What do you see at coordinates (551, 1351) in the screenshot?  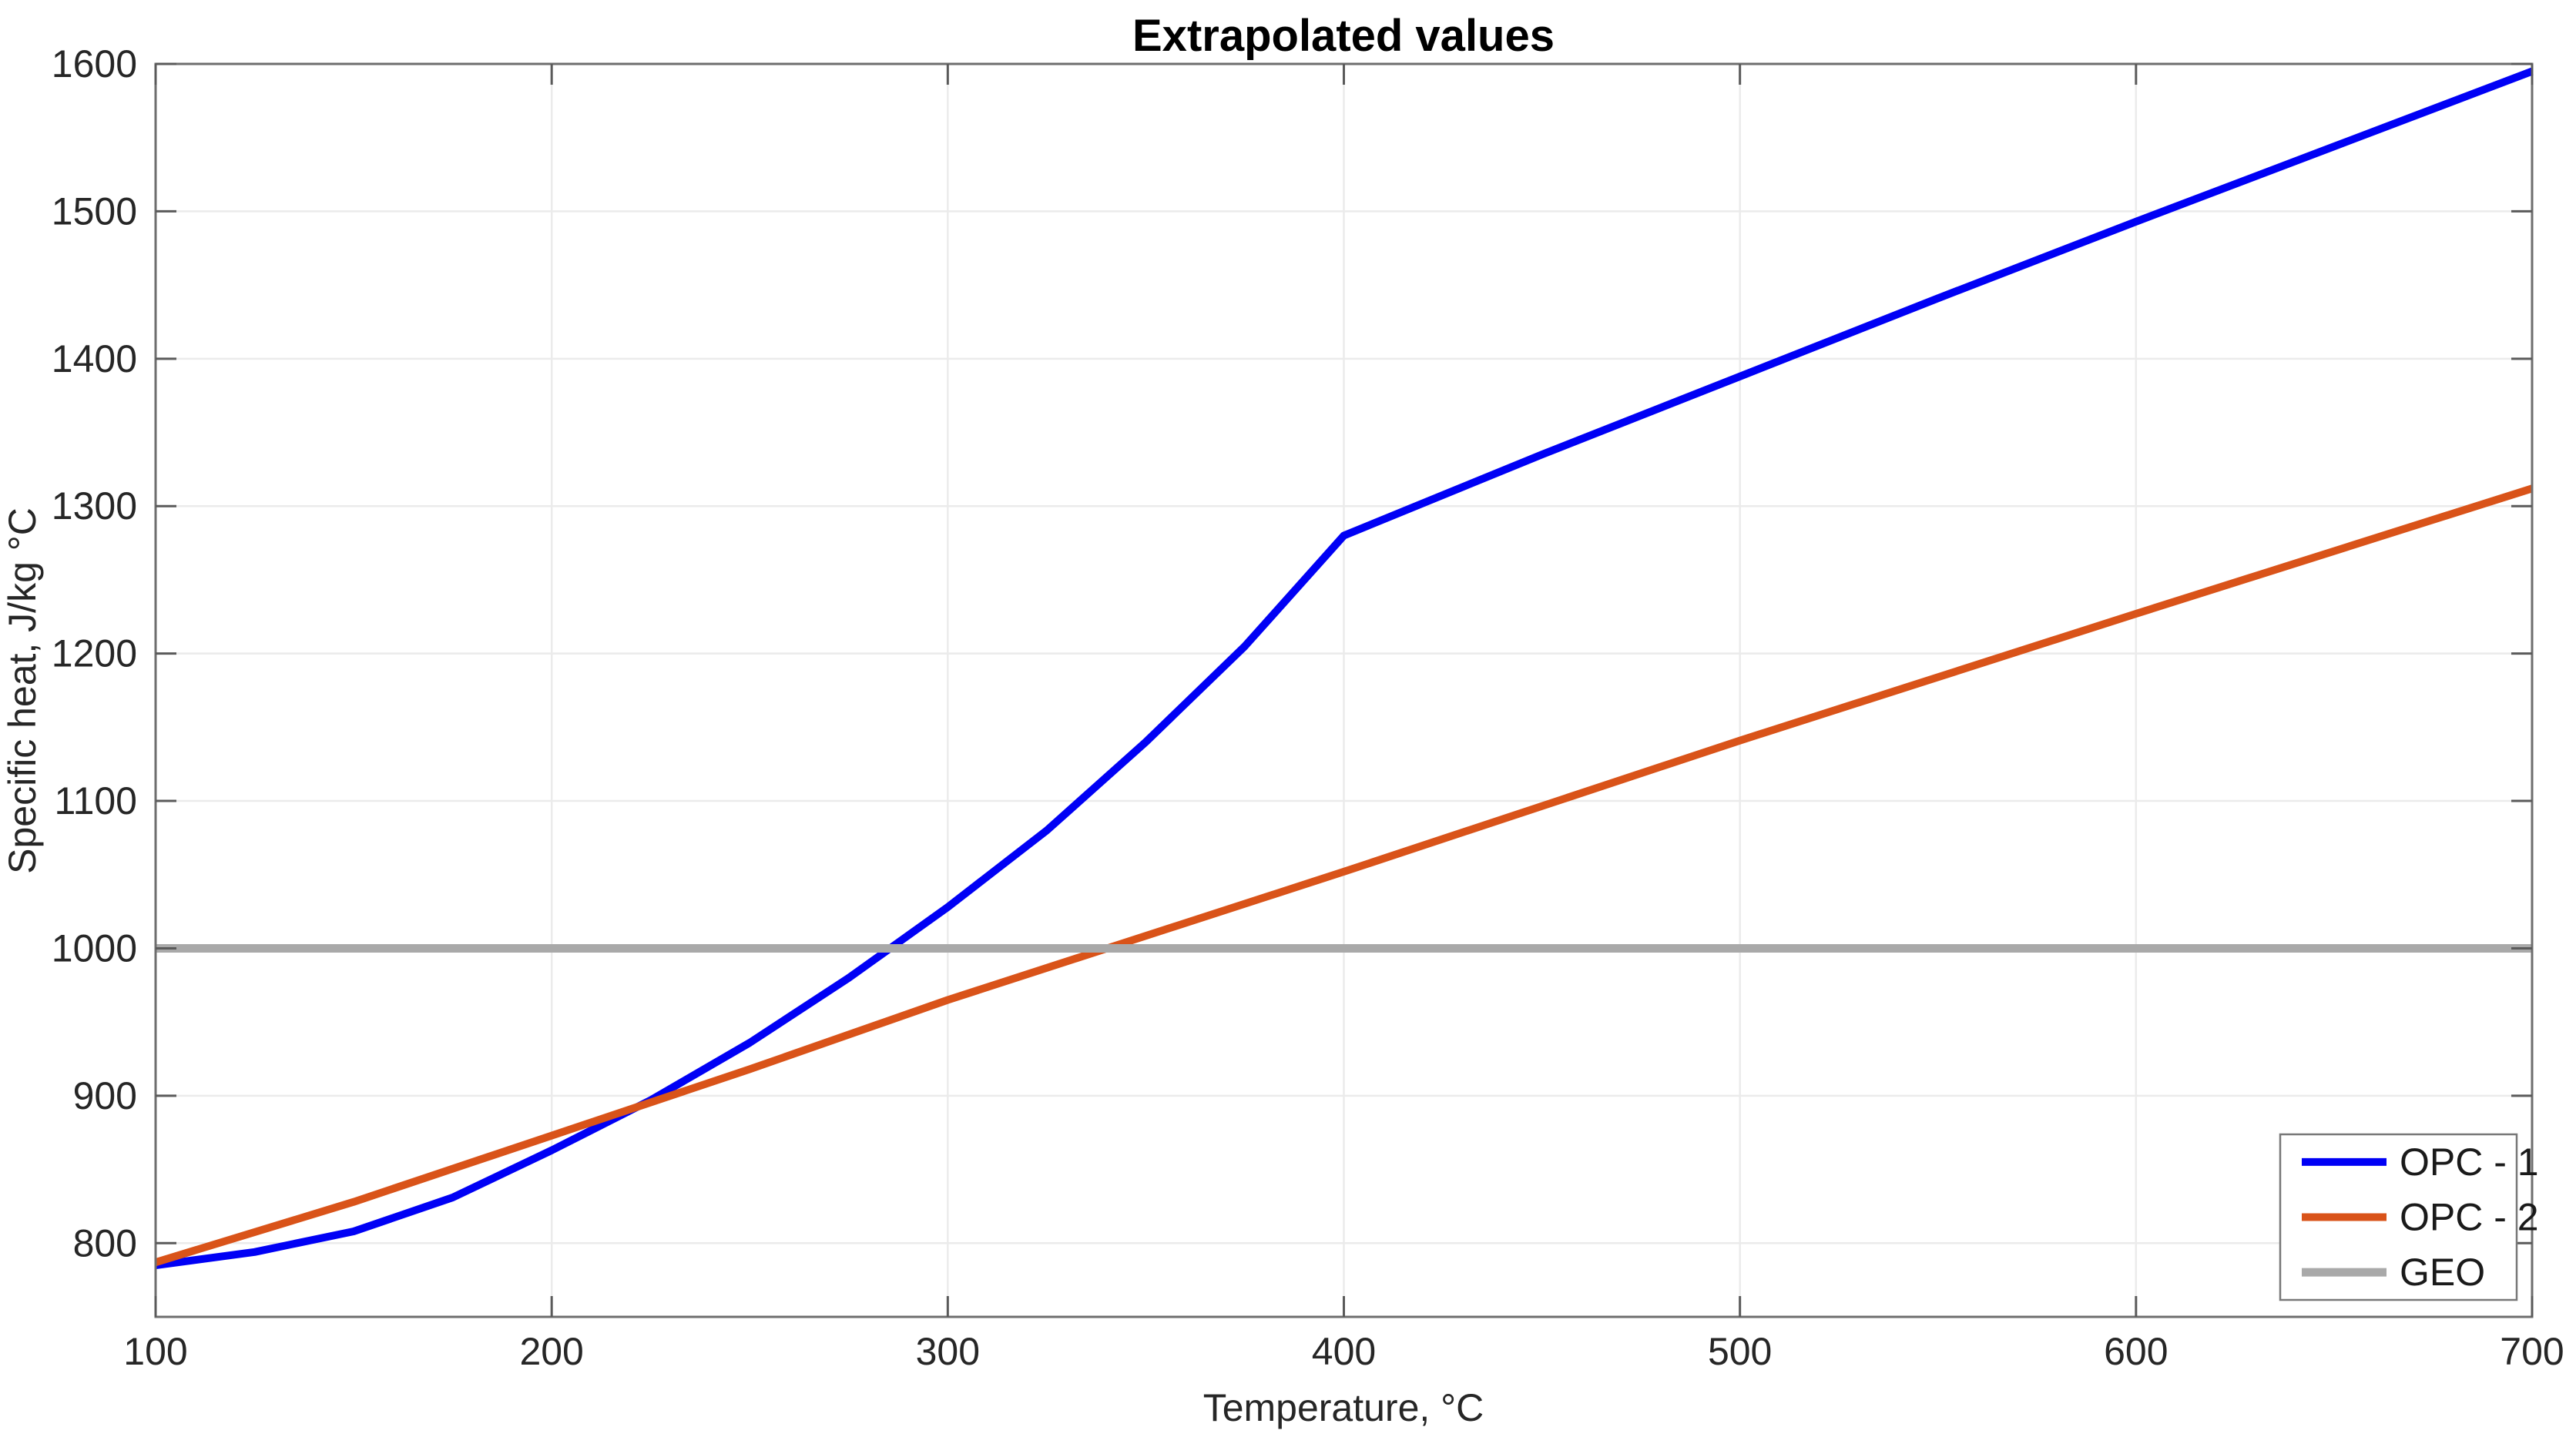 I see `x-tick-label: 200` at bounding box center [551, 1351].